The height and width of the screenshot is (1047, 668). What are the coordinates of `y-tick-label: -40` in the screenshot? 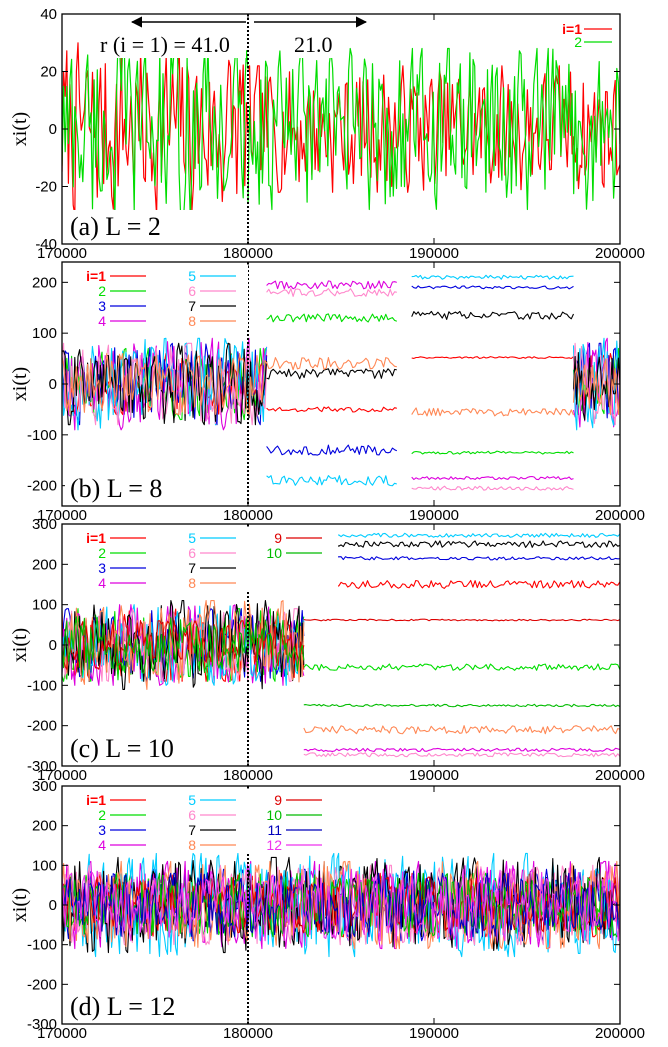 It's located at (46, 244).